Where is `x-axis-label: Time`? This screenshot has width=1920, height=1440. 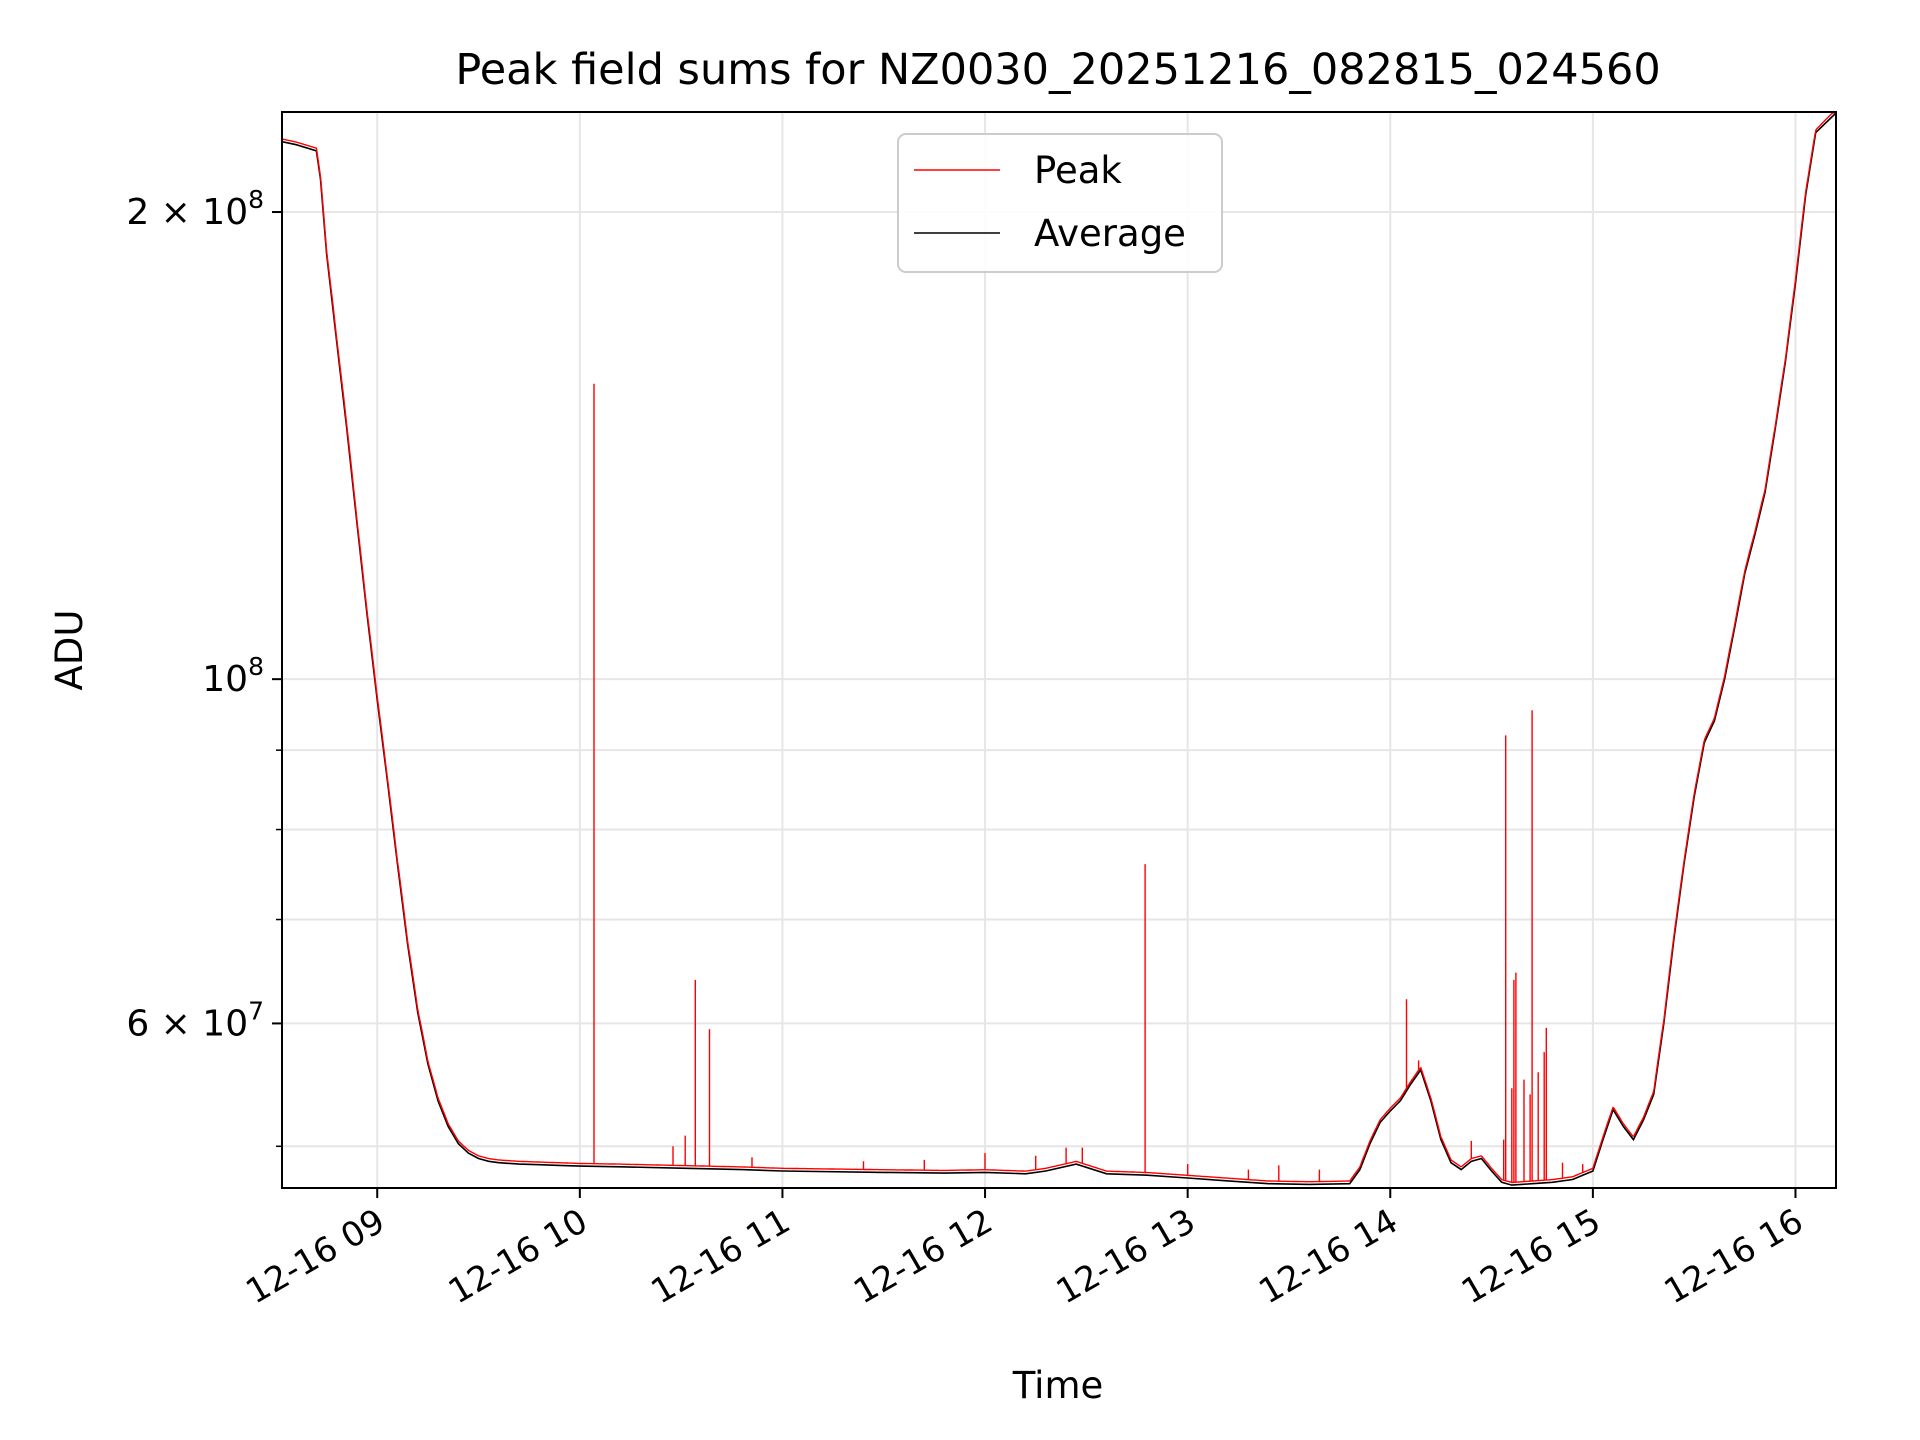 x-axis-label: Time is located at coordinates (1058, 1385).